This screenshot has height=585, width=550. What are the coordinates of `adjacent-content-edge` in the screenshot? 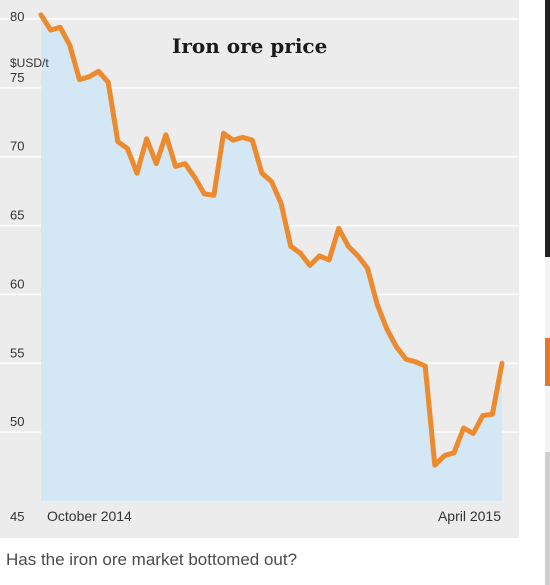 It's located at (547, 292).